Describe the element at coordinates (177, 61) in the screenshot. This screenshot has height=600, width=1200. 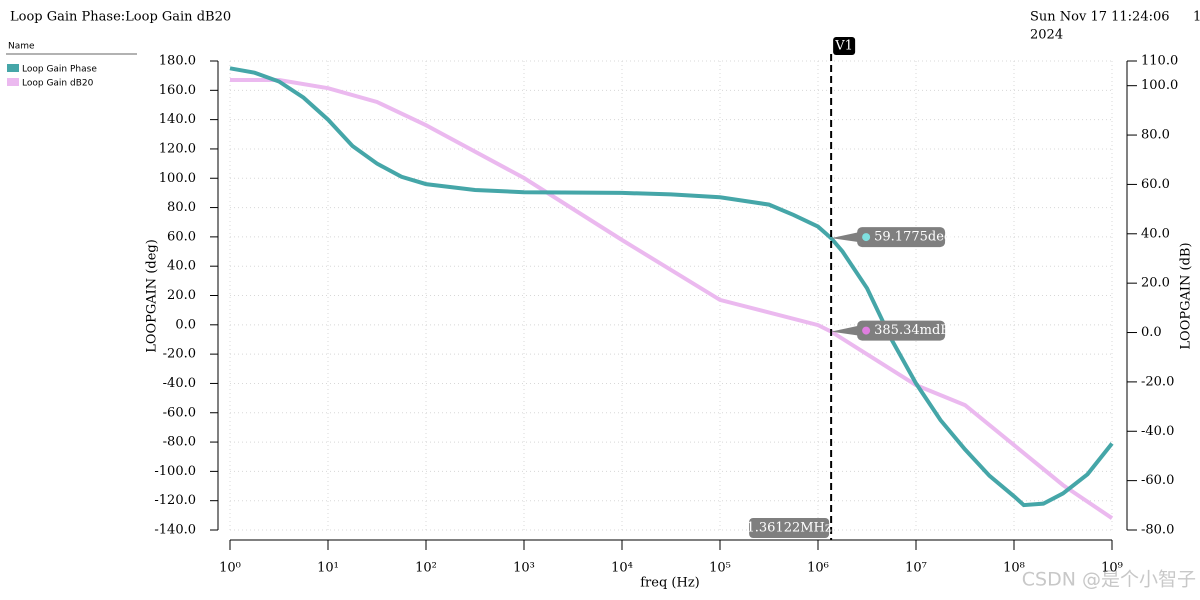
I see `y-tick-label: 180.0` at that location.